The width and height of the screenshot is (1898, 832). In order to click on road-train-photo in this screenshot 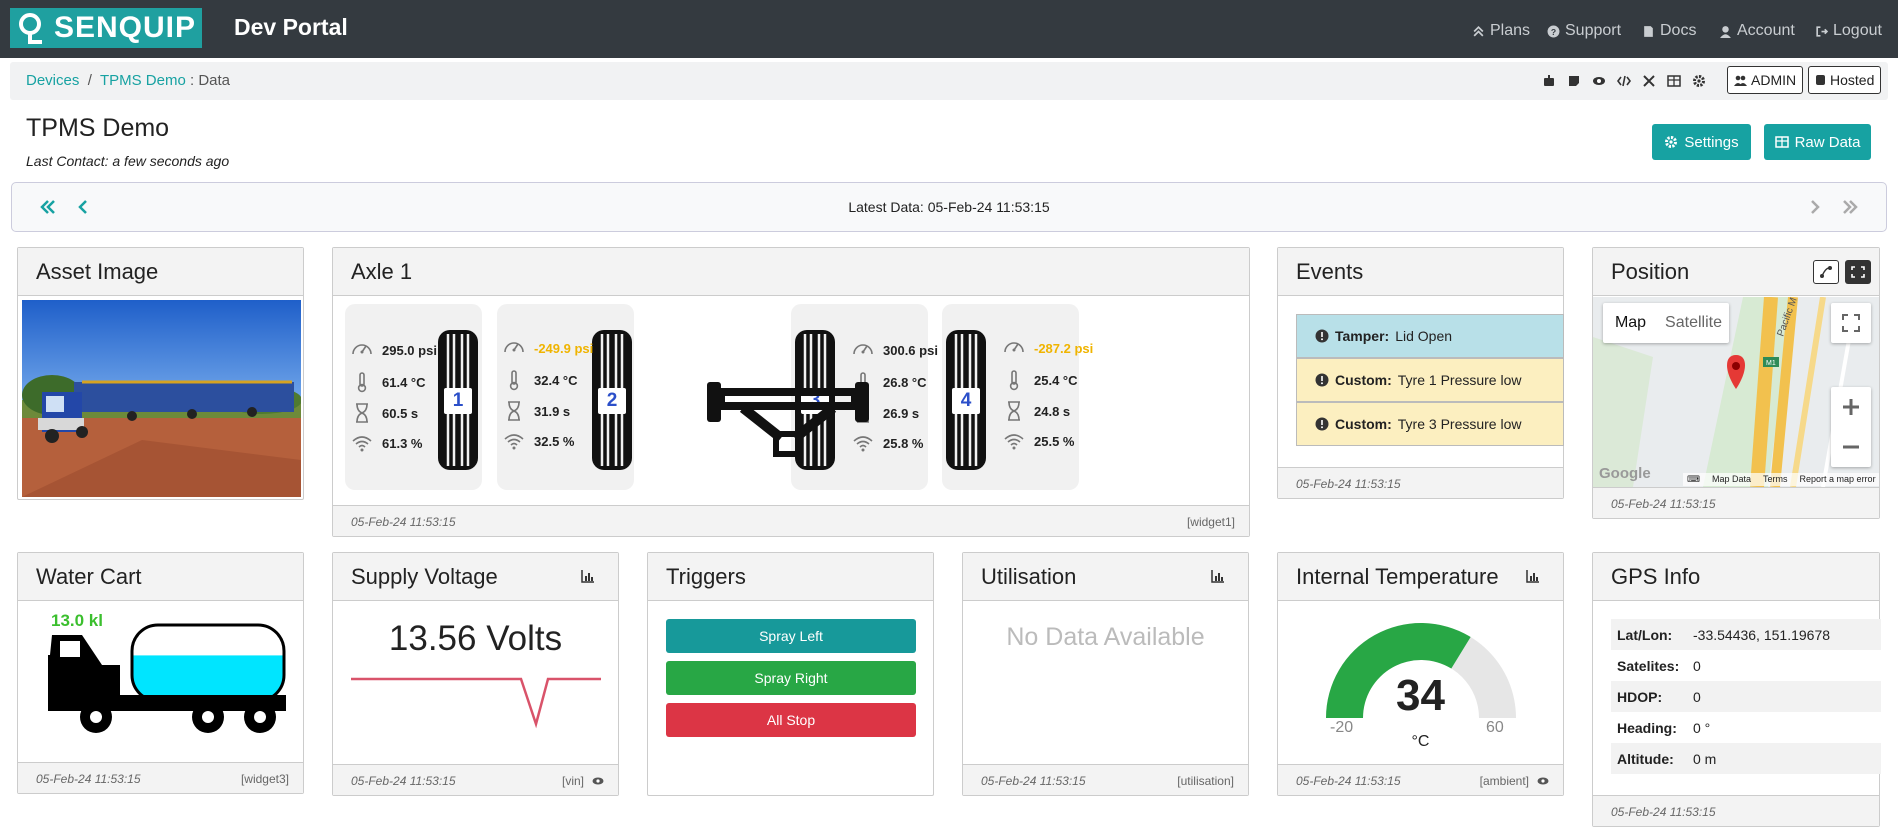, I will do `click(161, 398)`.